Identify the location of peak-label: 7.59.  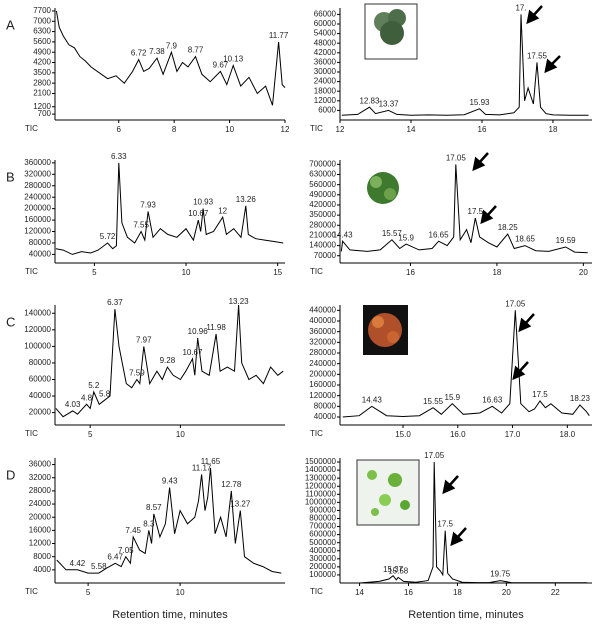
(137, 373).